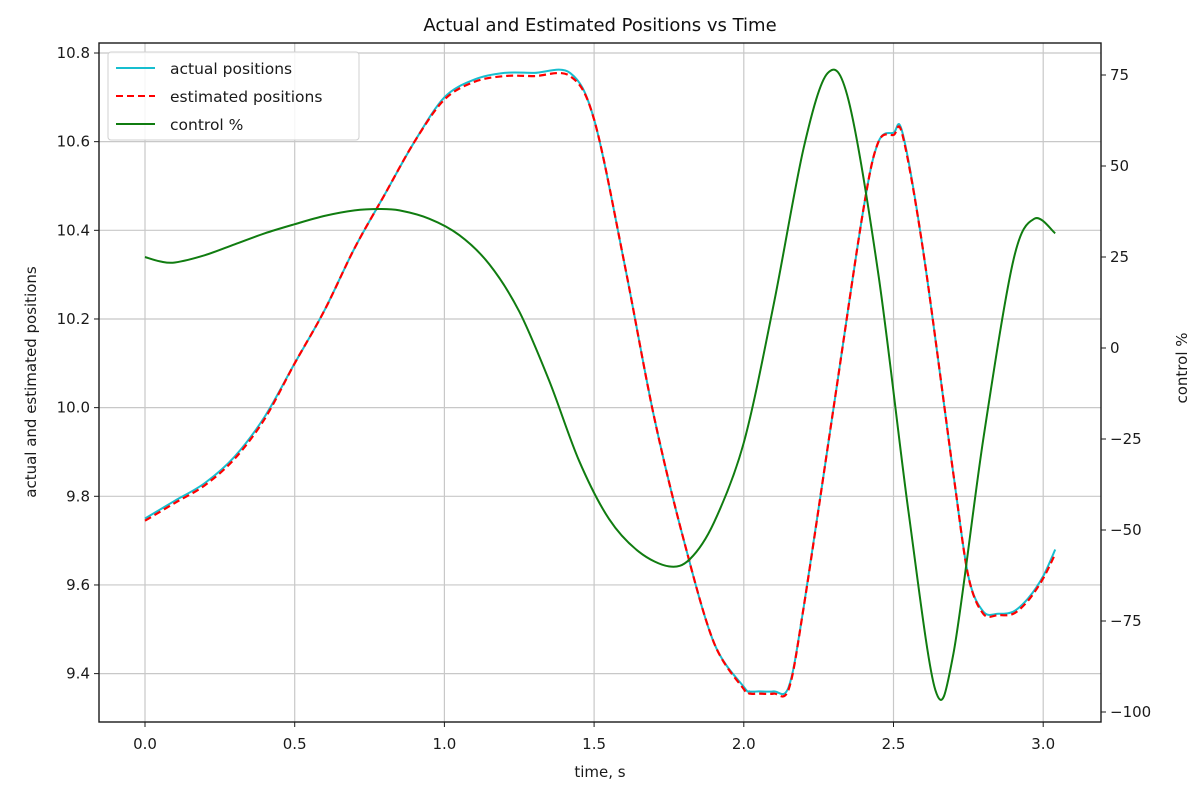 The width and height of the screenshot is (1200, 807). I want to click on y-tick-label-left: 10.4, so click(73, 230).